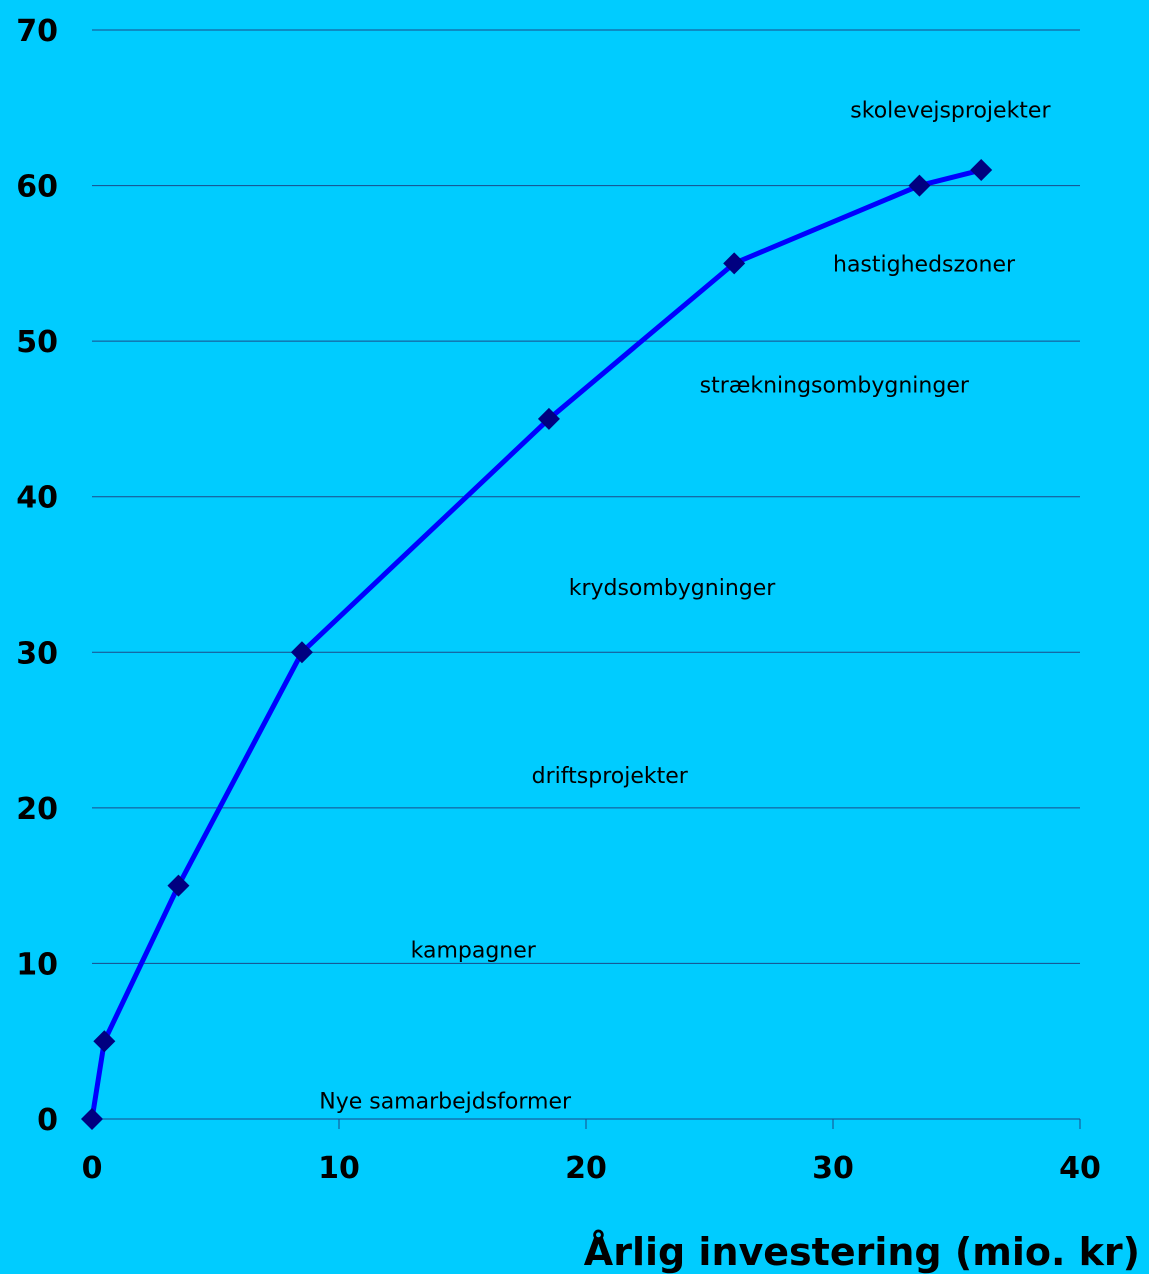 The height and width of the screenshot is (1274, 1149). I want to click on annotation-label: Nye samarbejdsformer, so click(445, 1101).